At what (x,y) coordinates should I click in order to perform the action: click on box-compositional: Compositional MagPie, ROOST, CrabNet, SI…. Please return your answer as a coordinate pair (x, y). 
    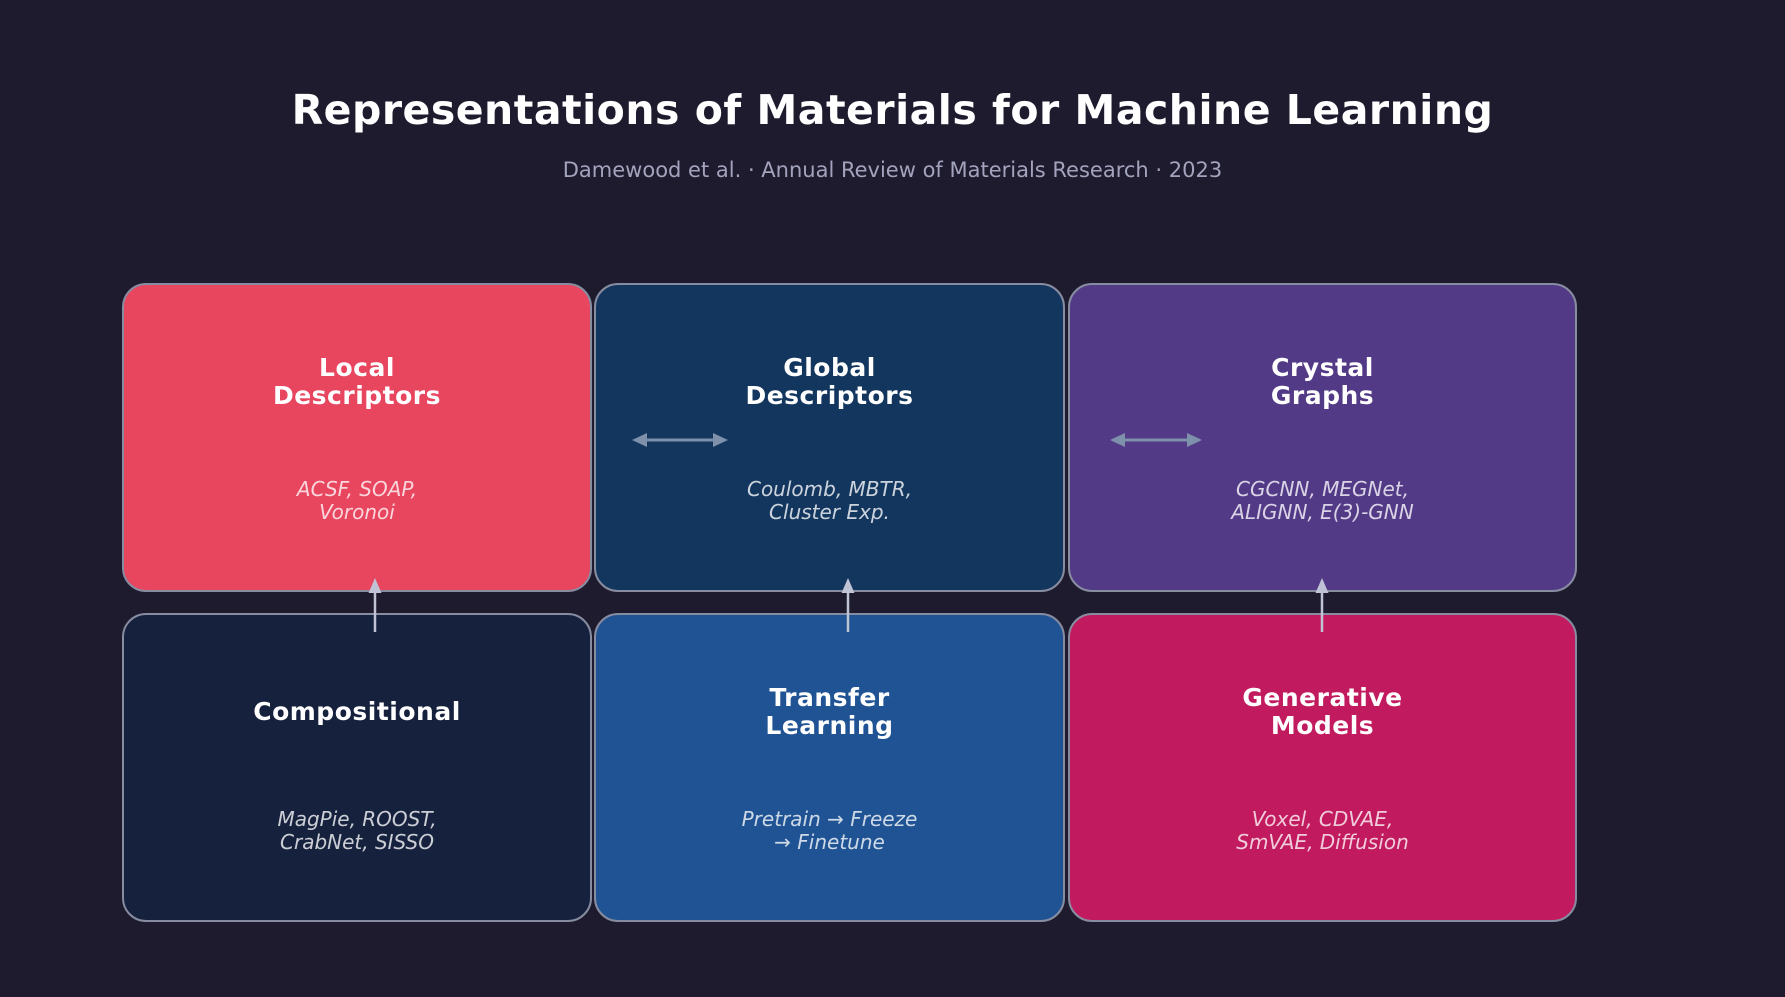
    Looking at the image, I should click on (357, 767).